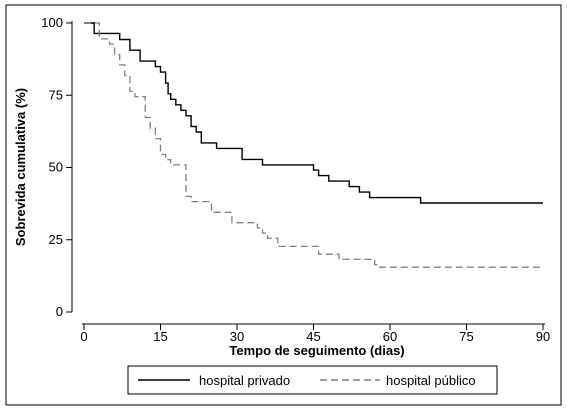  What do you see at coordinates (543, 336) in the screenshot?
I see `x-tick-label: 90` at bounding box center [543, 336].